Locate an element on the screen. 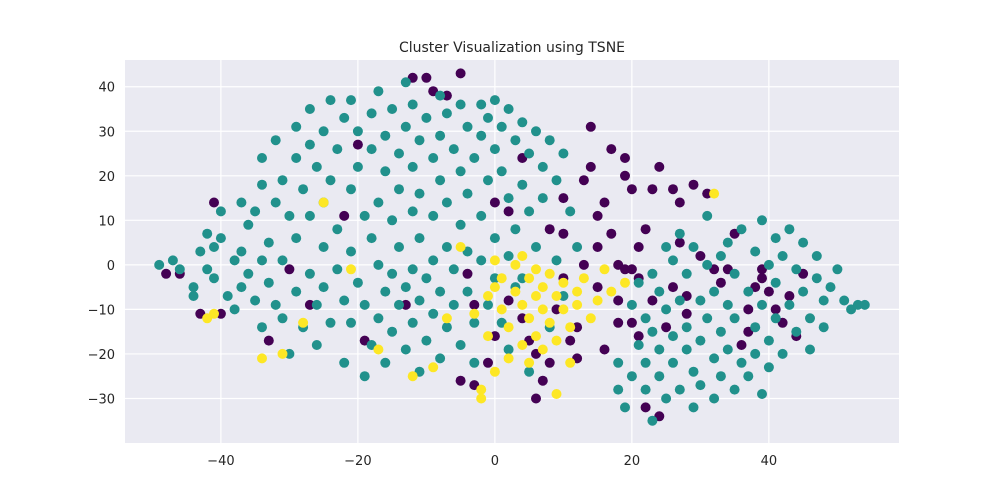 The image size is (1000, 500). x-tick-label: 40 is located at coordinates (769, 461).